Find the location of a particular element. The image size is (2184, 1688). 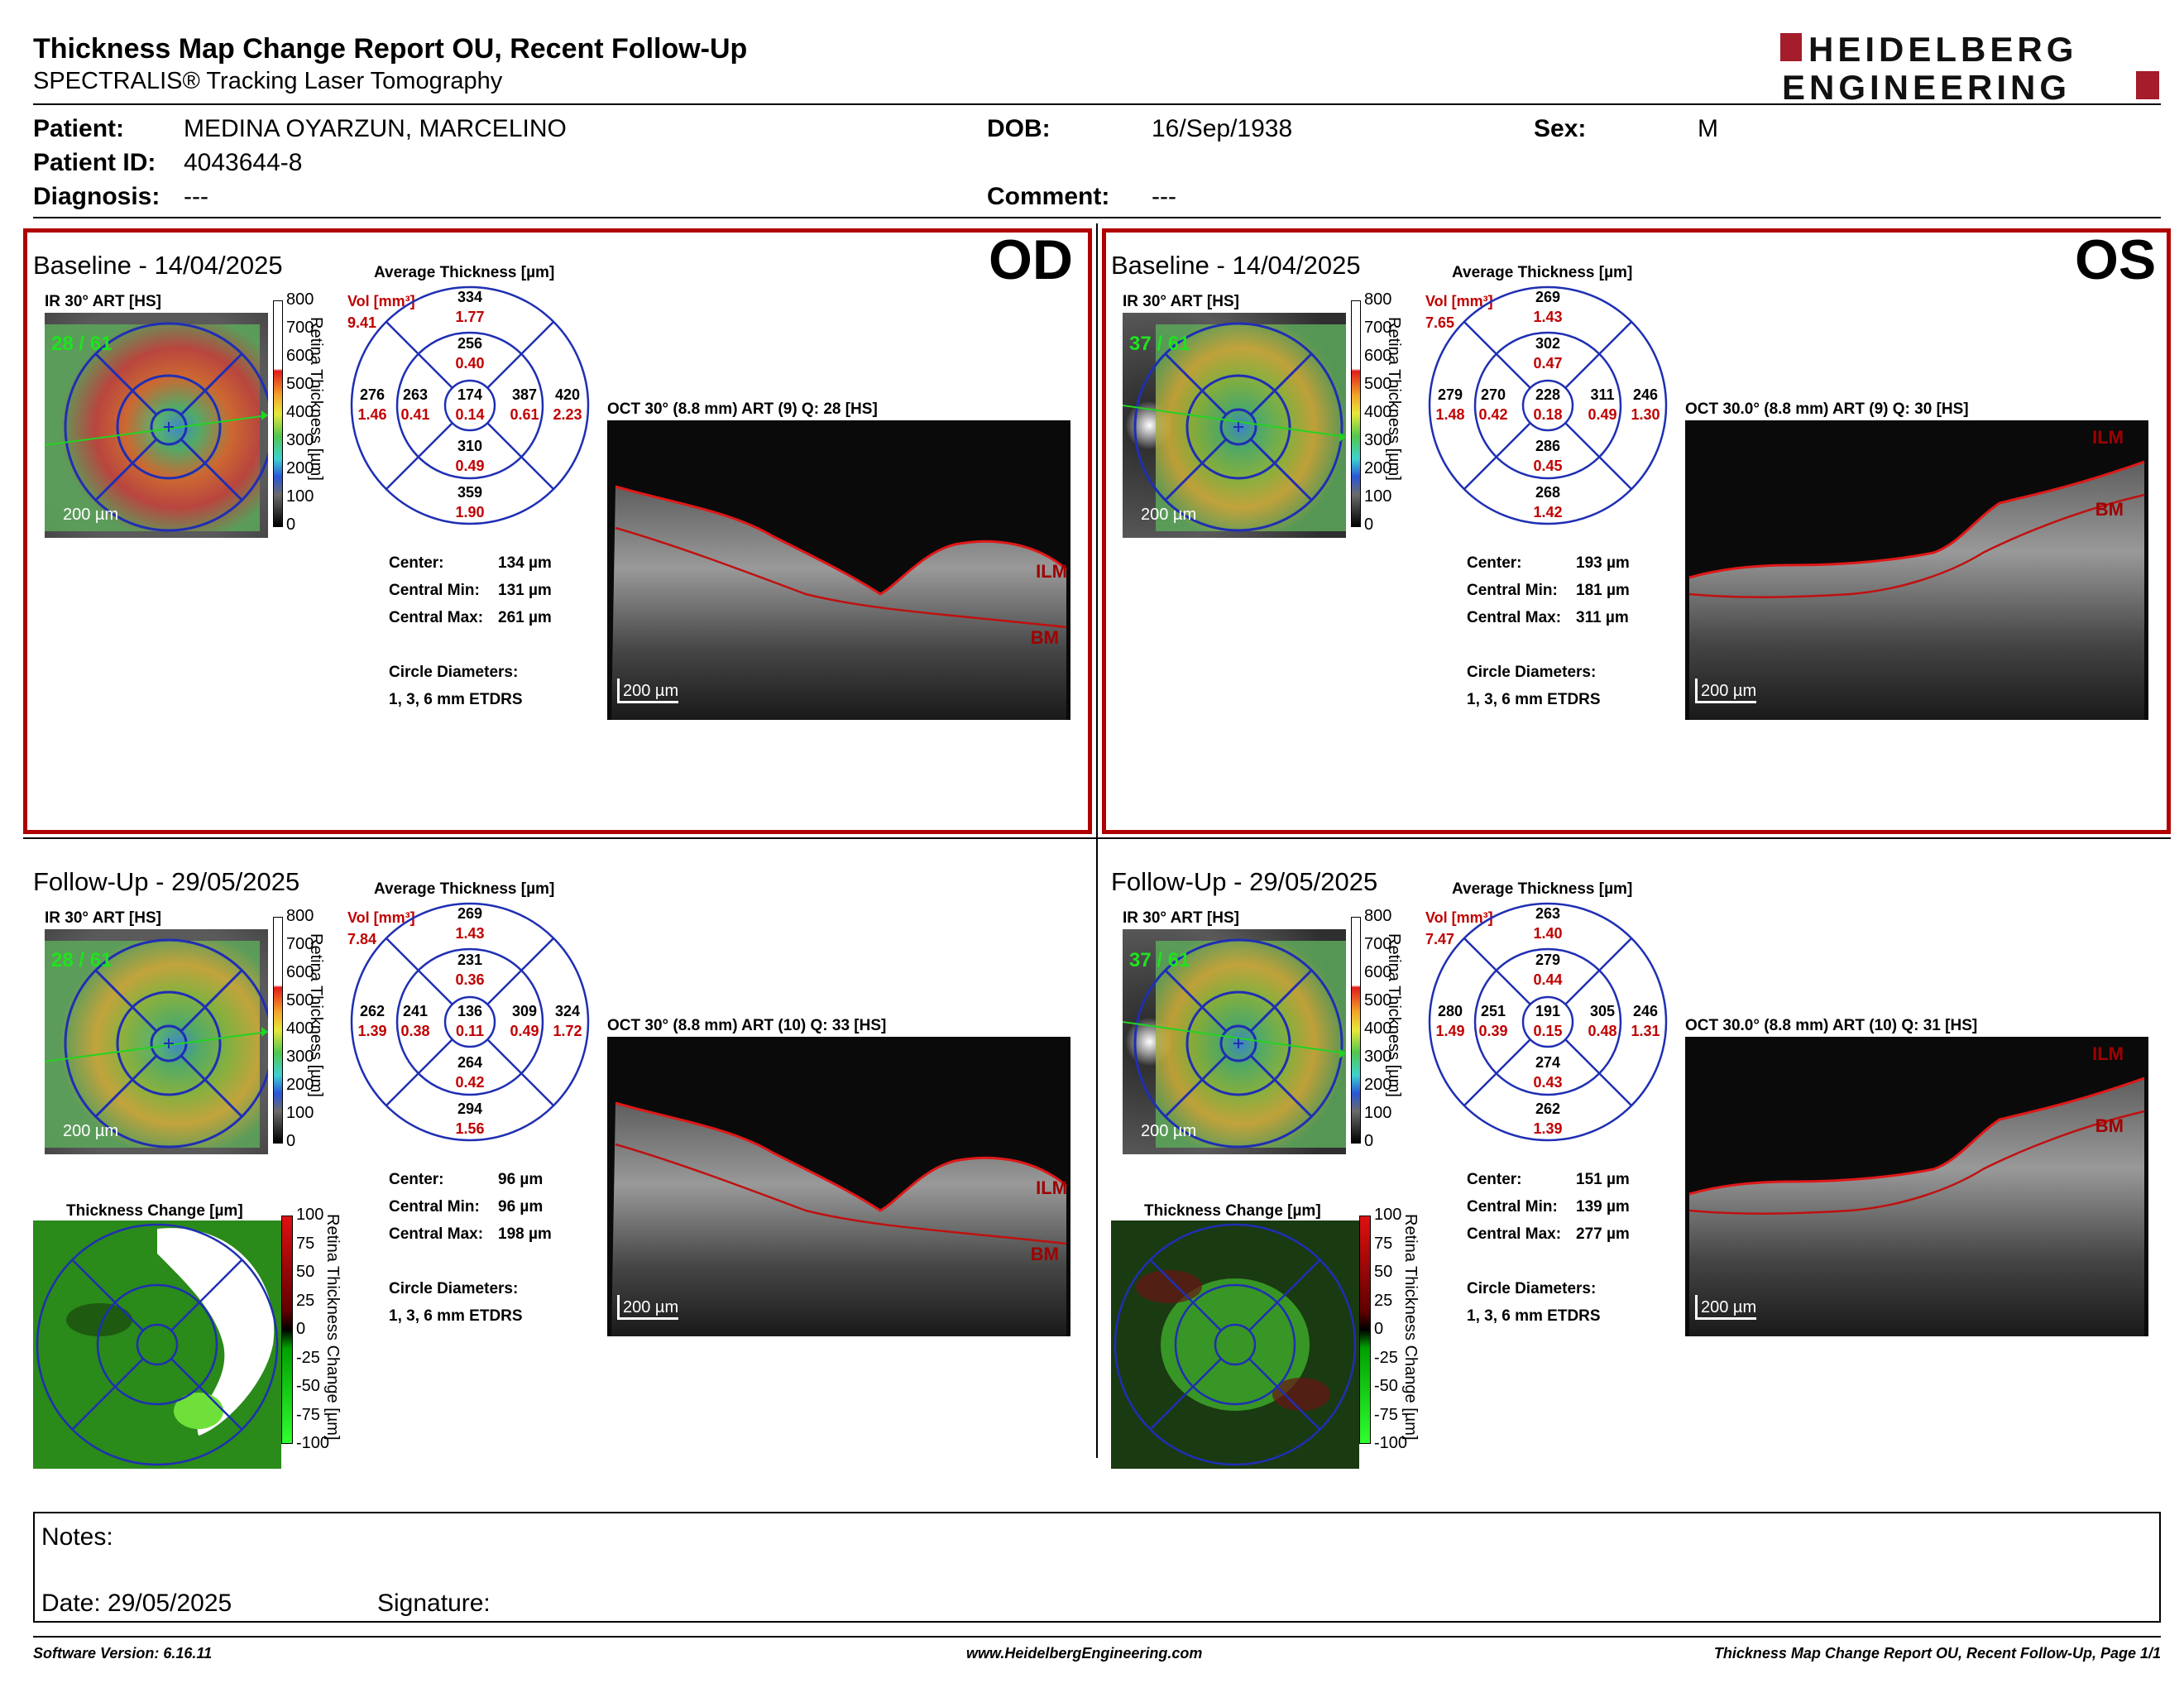

panel-heading: Baseline - 14/04/2025 is located at coordinates (1236, 265).